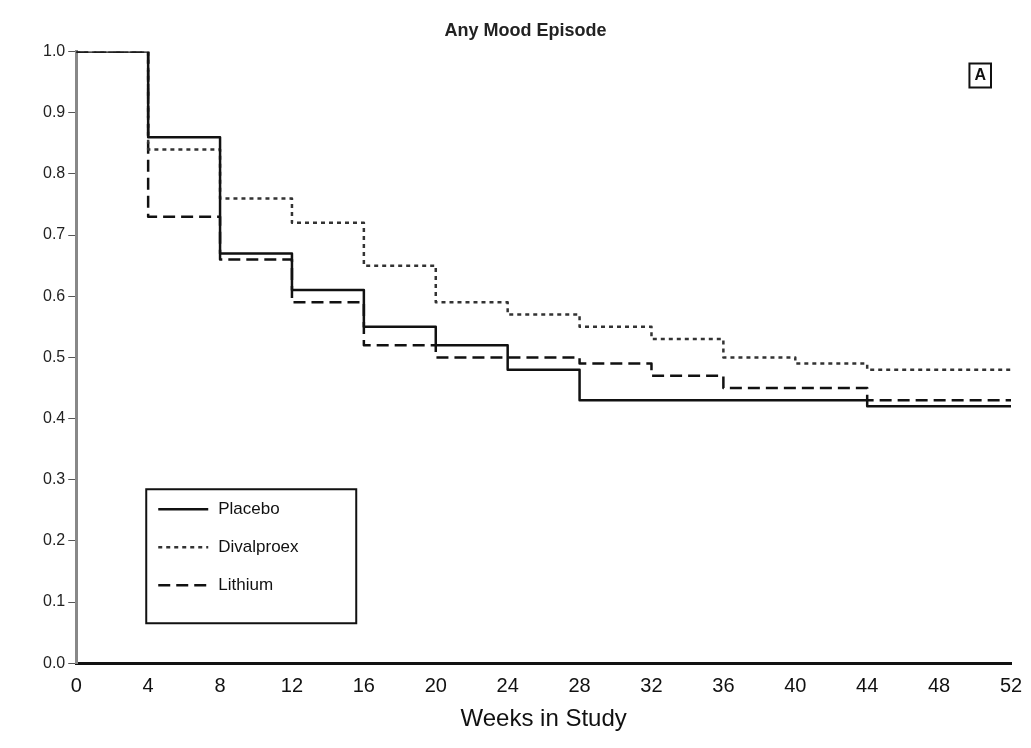 The width and height of the screenshot is (1031, 748). Describe the element at coordinates (525, 29) in the screenshot. I see `chart-title: Any Mood Episode` at that location.